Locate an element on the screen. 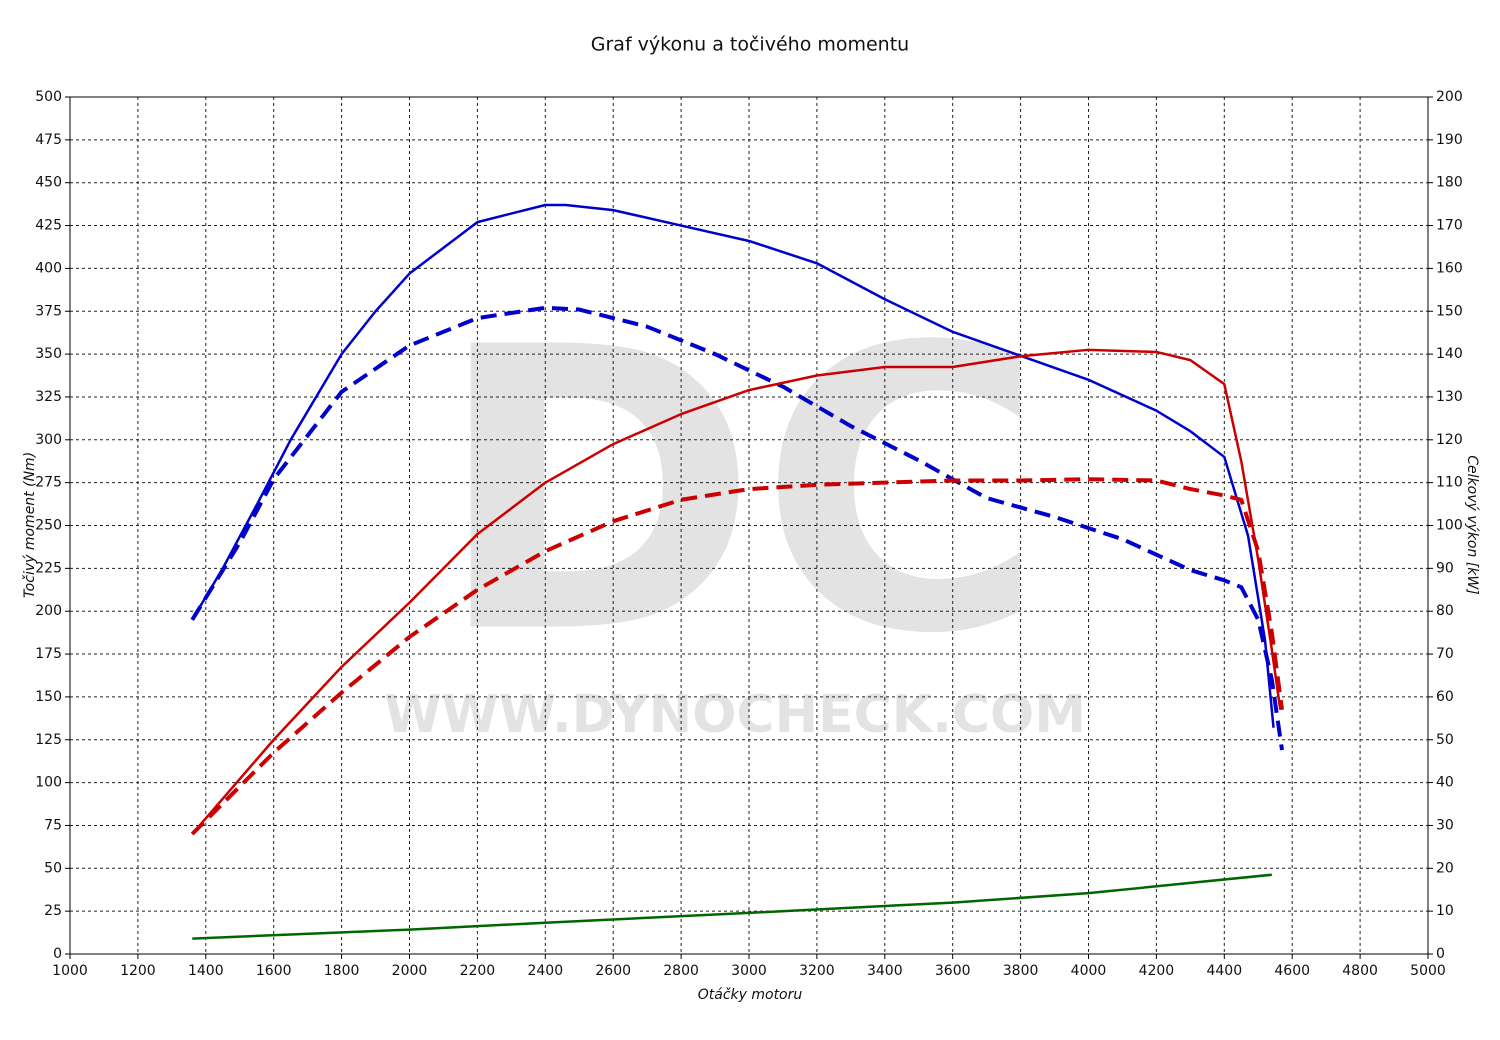 This screenshot has width=1500, height=1040. x-tick-label: 3200 is located at coordinates (817, 971).